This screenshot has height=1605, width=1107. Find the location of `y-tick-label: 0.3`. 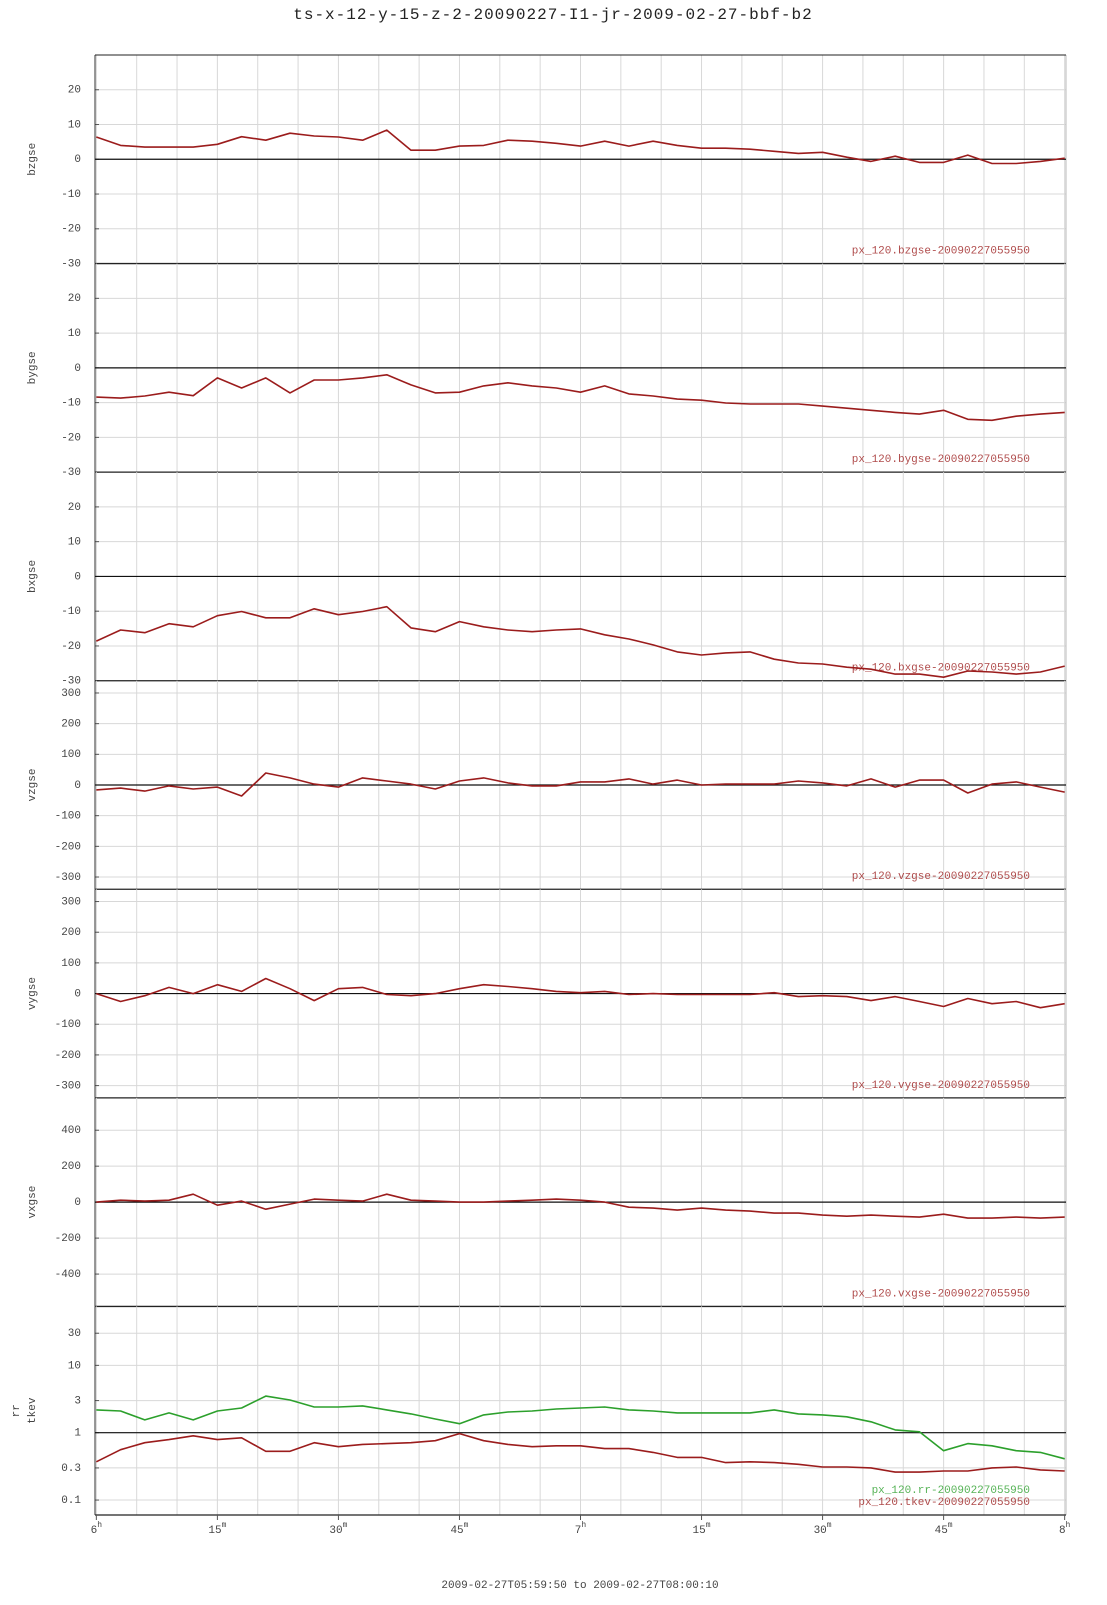

y-tick-label: 0.3 is located at coordinates (71, 1469).